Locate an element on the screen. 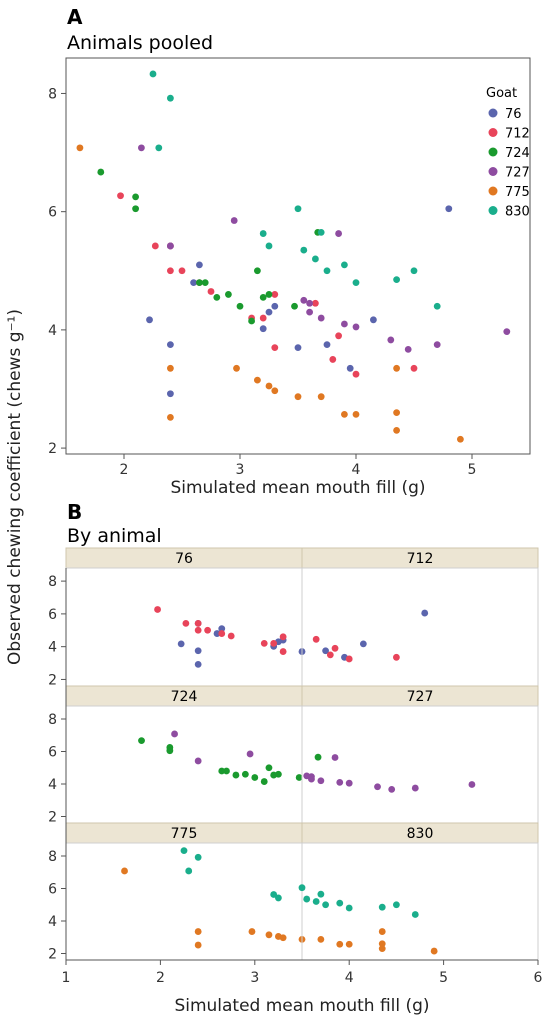 Image resolution: width=550 pixels, height=1023 pixels. legend: Goat 76 712 724 727 775 830 is located at coordinates (508, 153).